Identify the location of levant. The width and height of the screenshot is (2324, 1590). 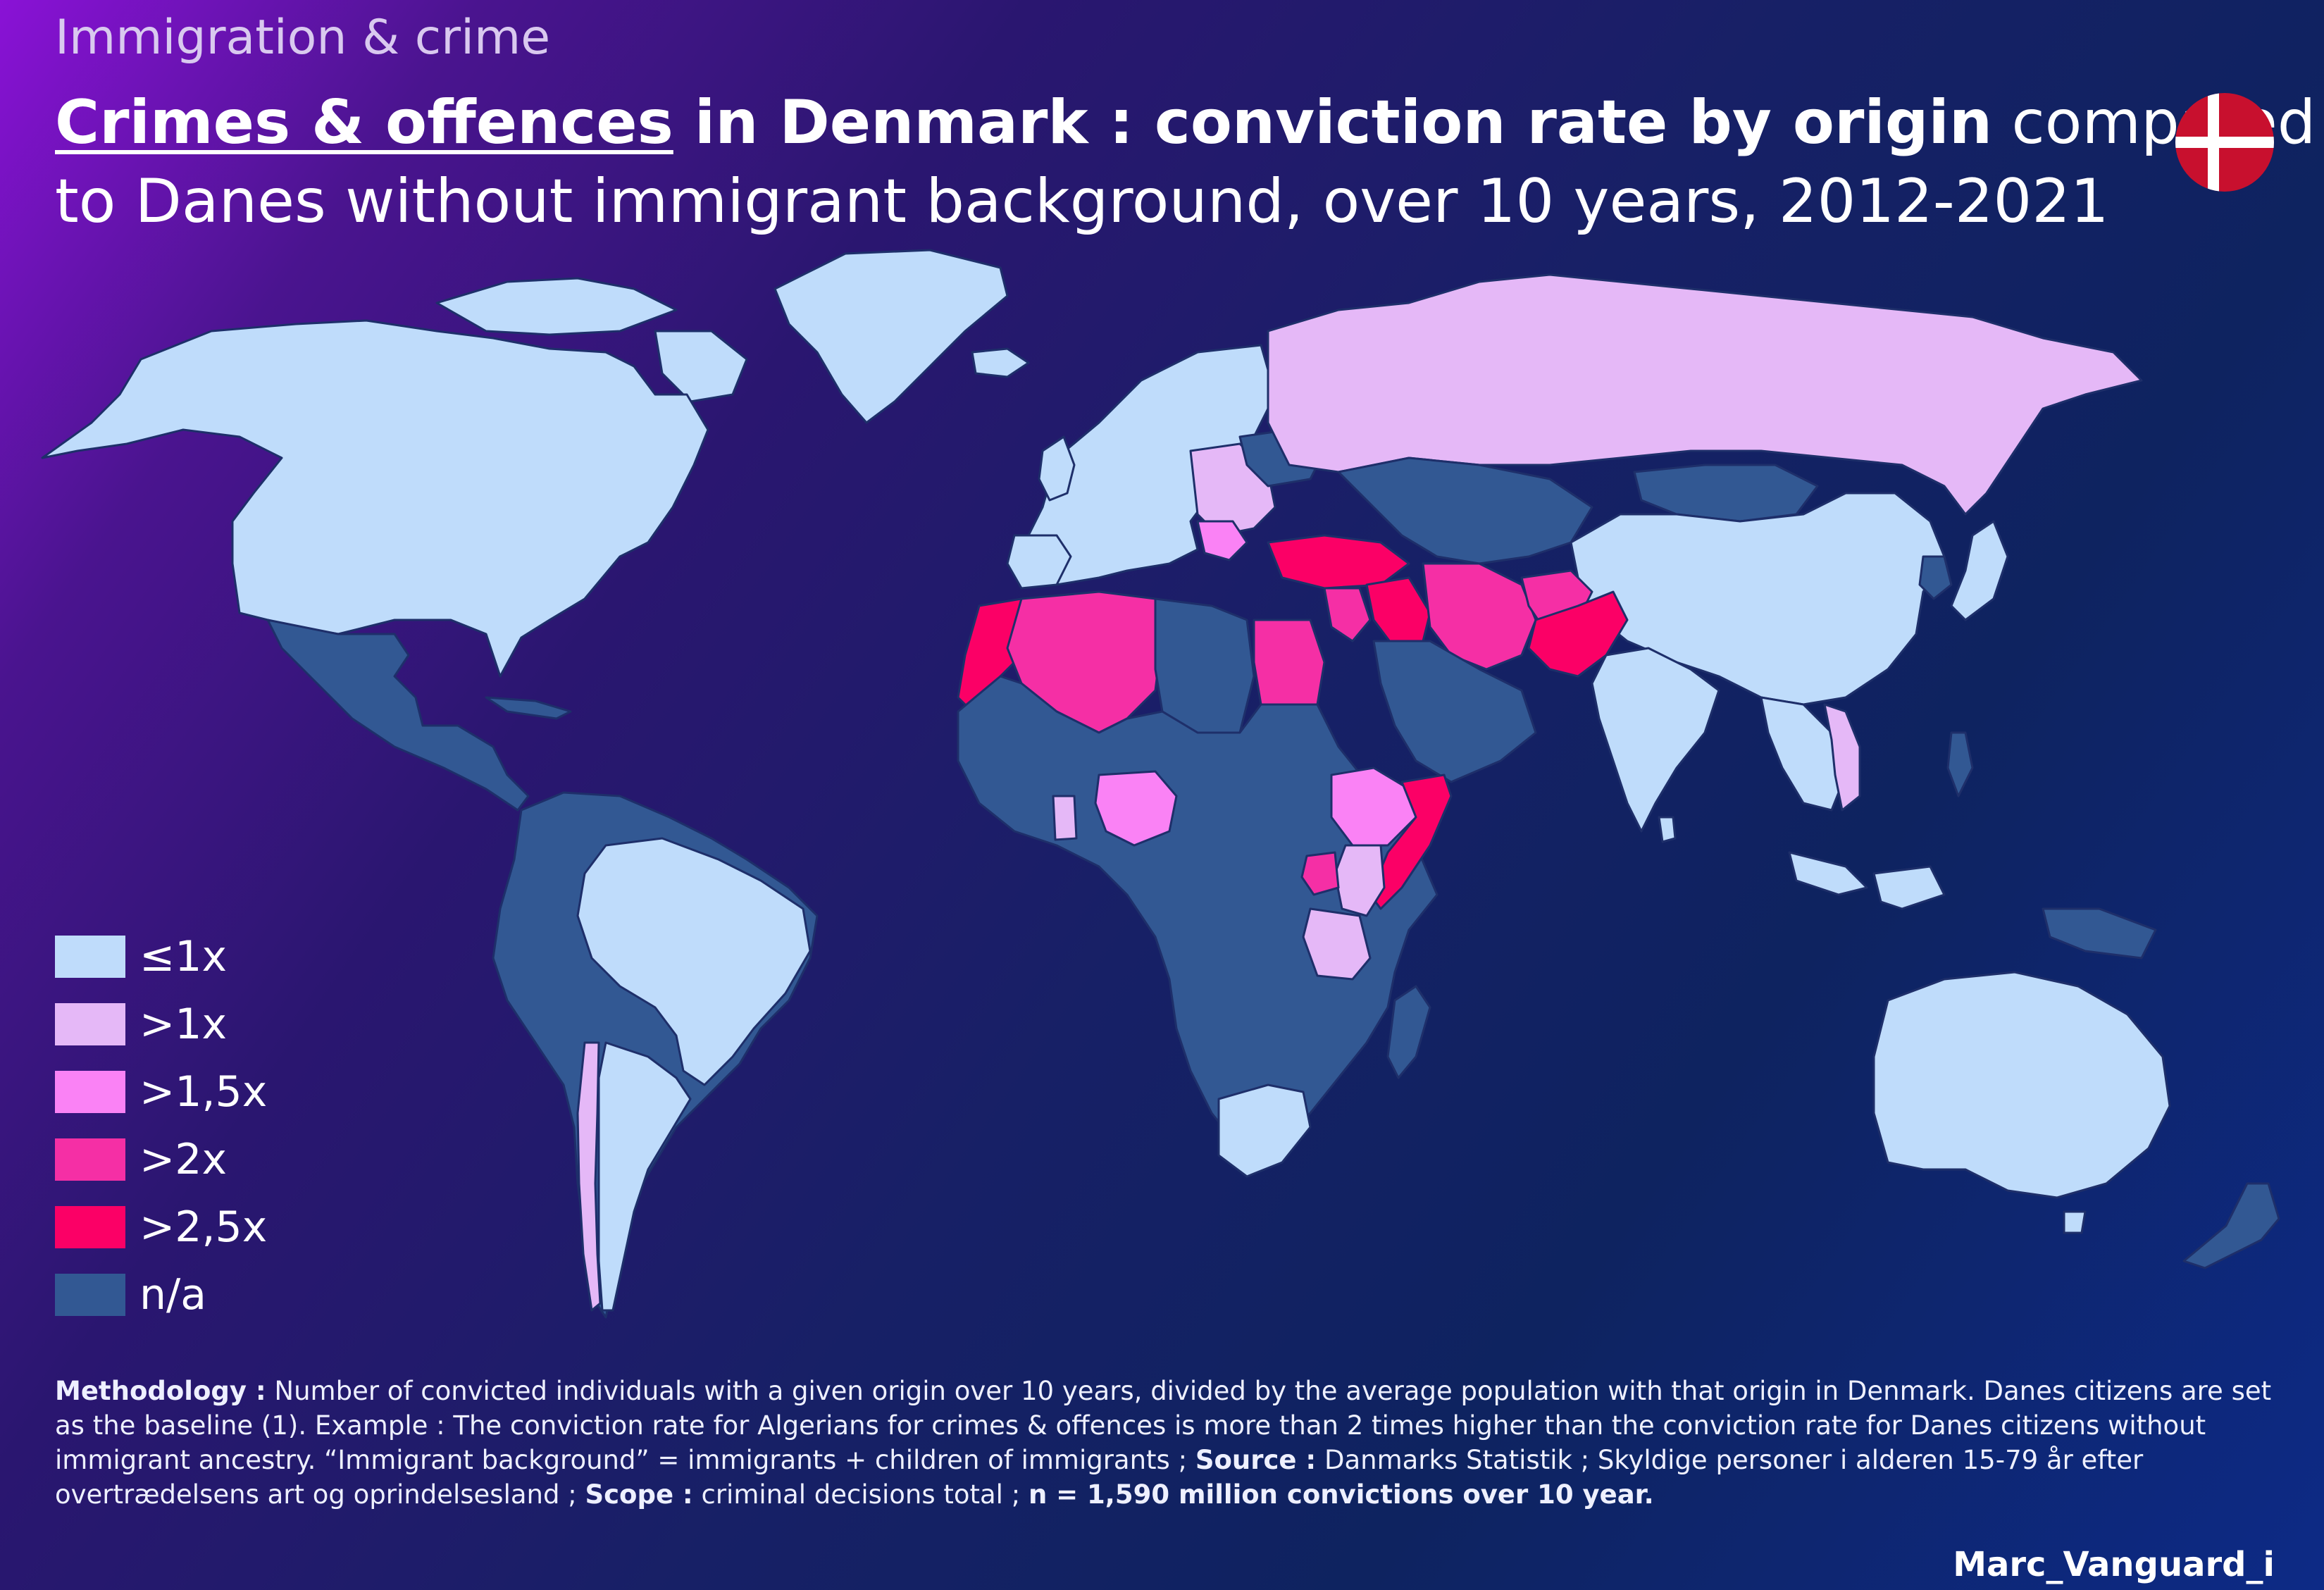
(1347, 614).